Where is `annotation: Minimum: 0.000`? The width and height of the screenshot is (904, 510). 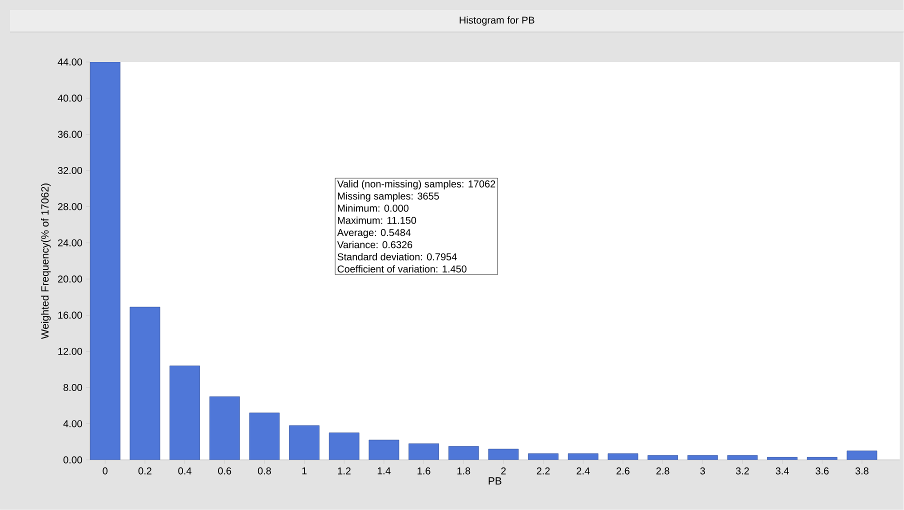
annotation: Minimum: 0.000 is located at coordinates (373, 208).